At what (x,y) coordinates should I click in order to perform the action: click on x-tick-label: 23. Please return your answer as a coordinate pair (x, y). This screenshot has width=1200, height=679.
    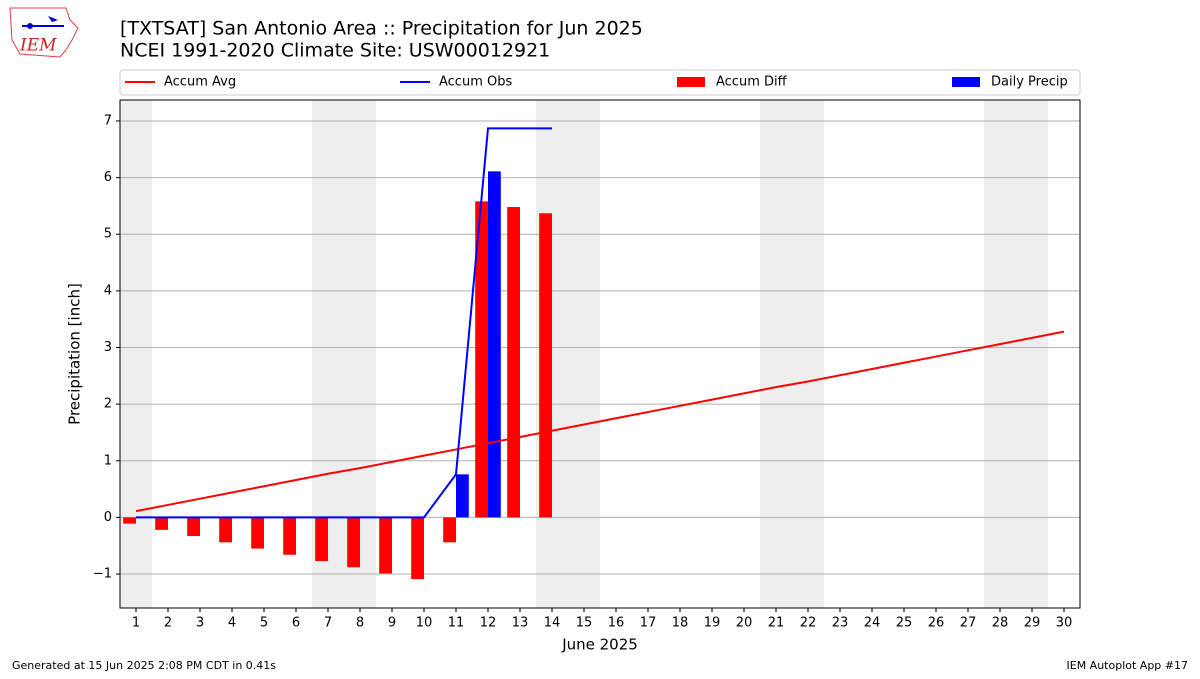
    Looking at the image, I should click on (840, 623).